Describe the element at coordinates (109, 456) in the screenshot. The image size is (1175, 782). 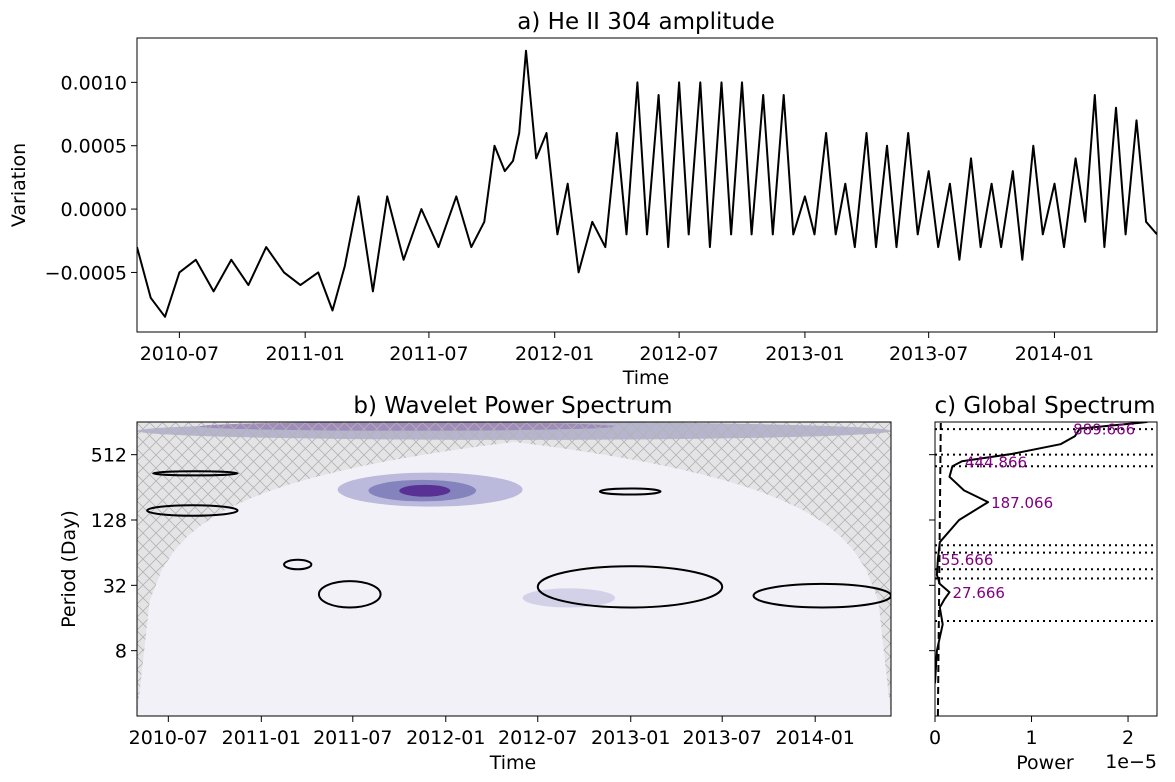
I see `y-tick-label: 512` at that location.